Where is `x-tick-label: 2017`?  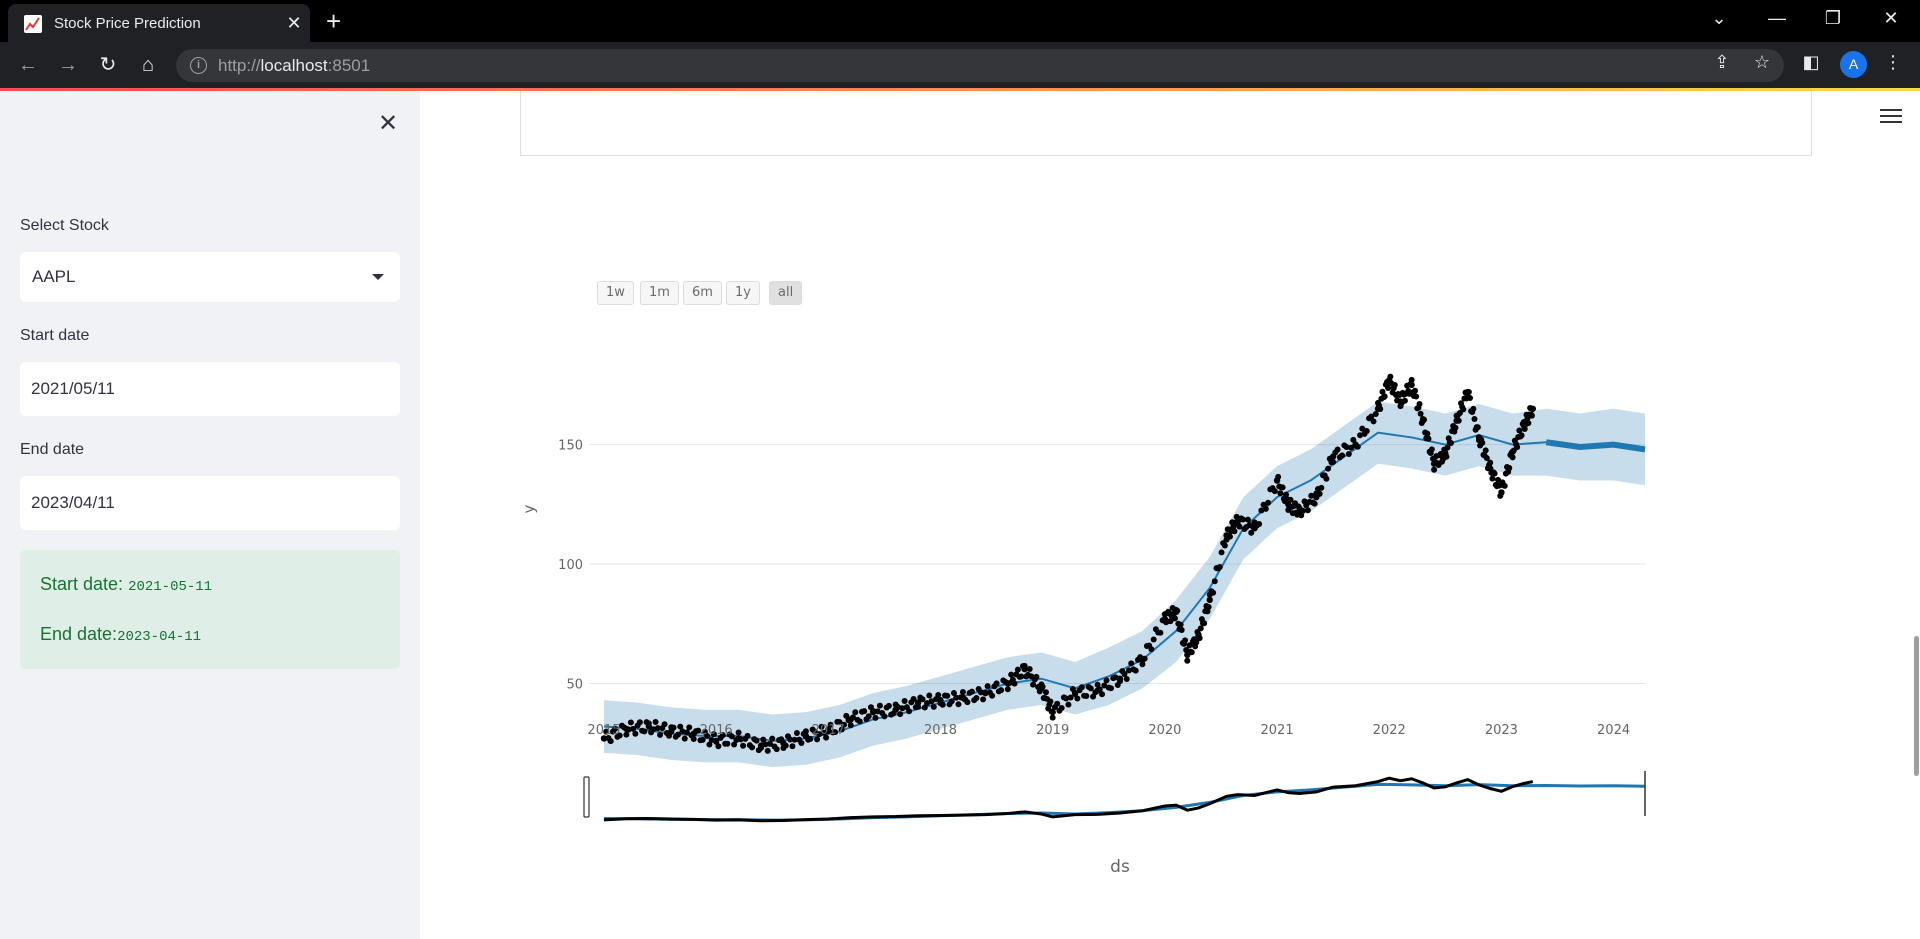
x-tick-label: 2017 is located at coordinates (828, 730).